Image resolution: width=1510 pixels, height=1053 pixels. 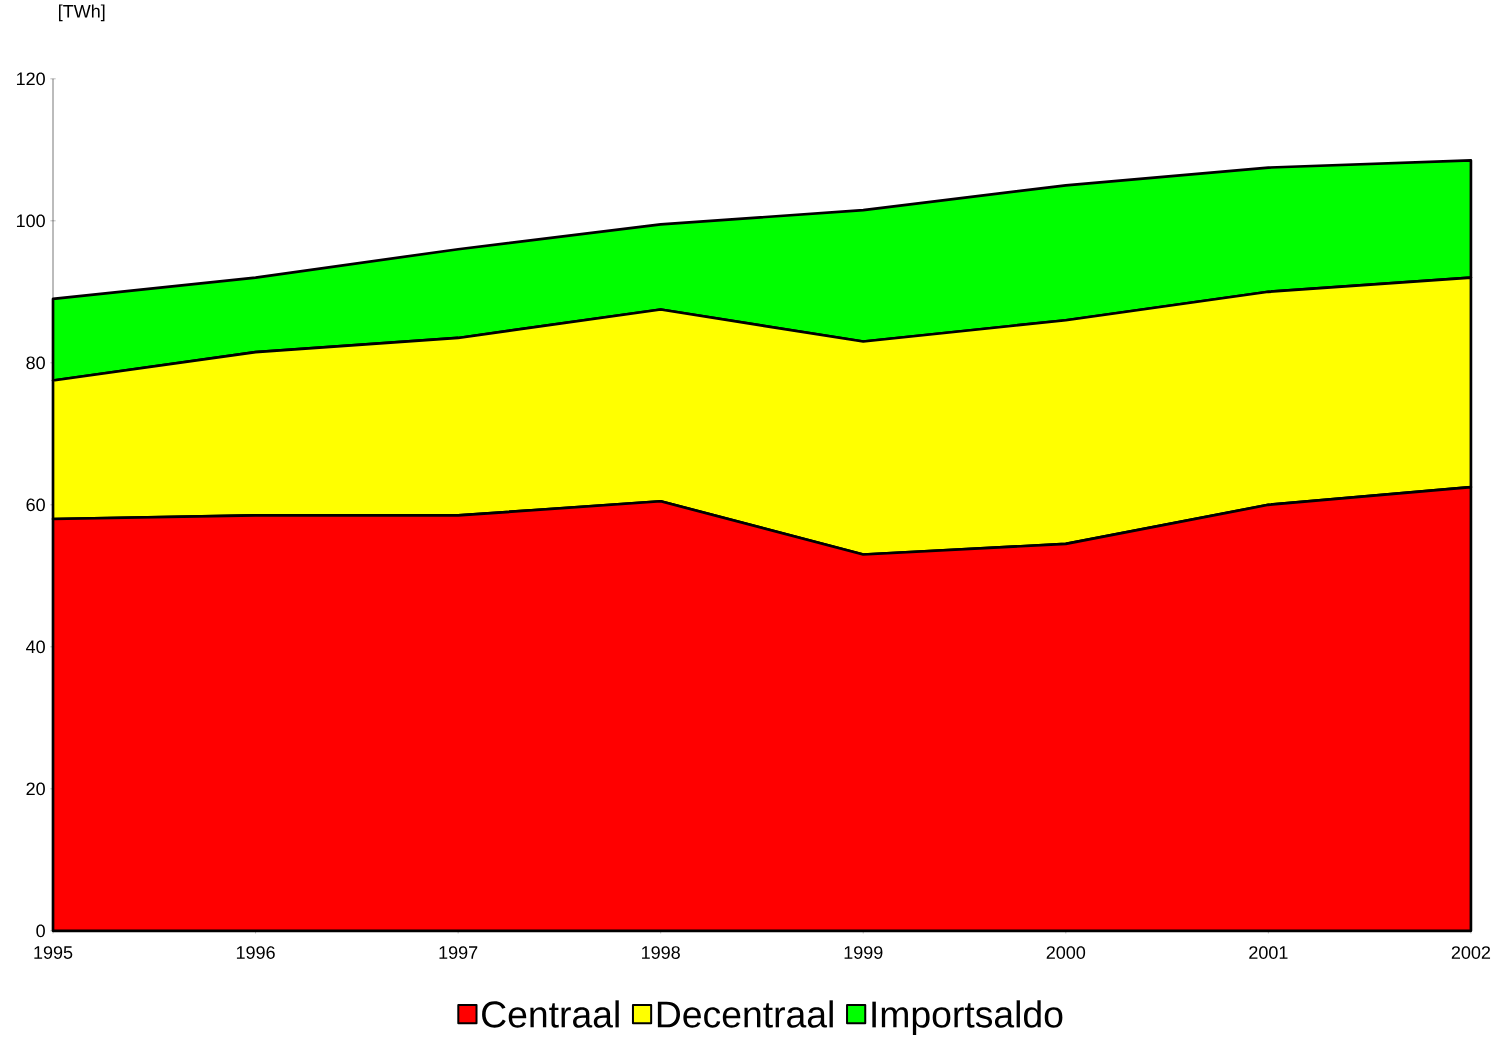 I want to click on x-tick-label: 1998, so click(x=661, y=953).